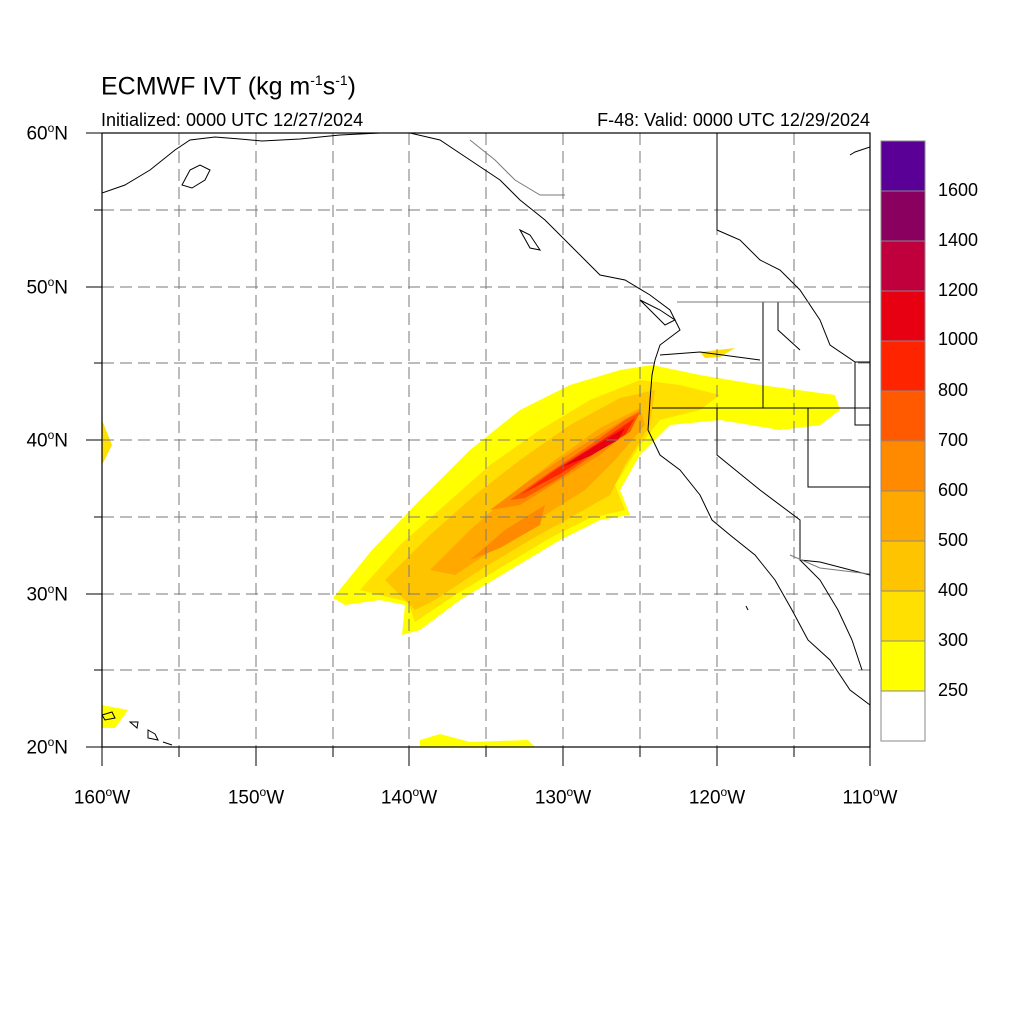 This screenshot has width=1024, height=1024. What do you see at coordinates (958, 290) in the screenshot?
I see `colorbar-label-1200: 1200` at bounding box center [958, 290].